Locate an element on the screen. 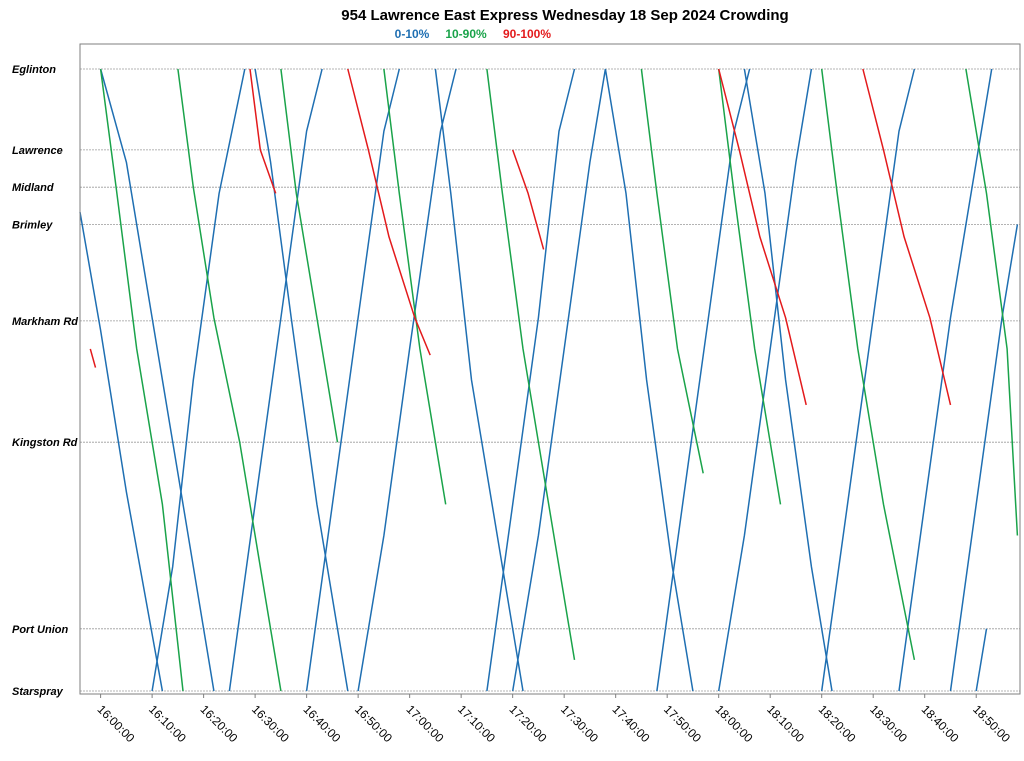 This screenshot has height=761, width=1024. legend-entry: 10-90% is located at coordinates (466, 34).